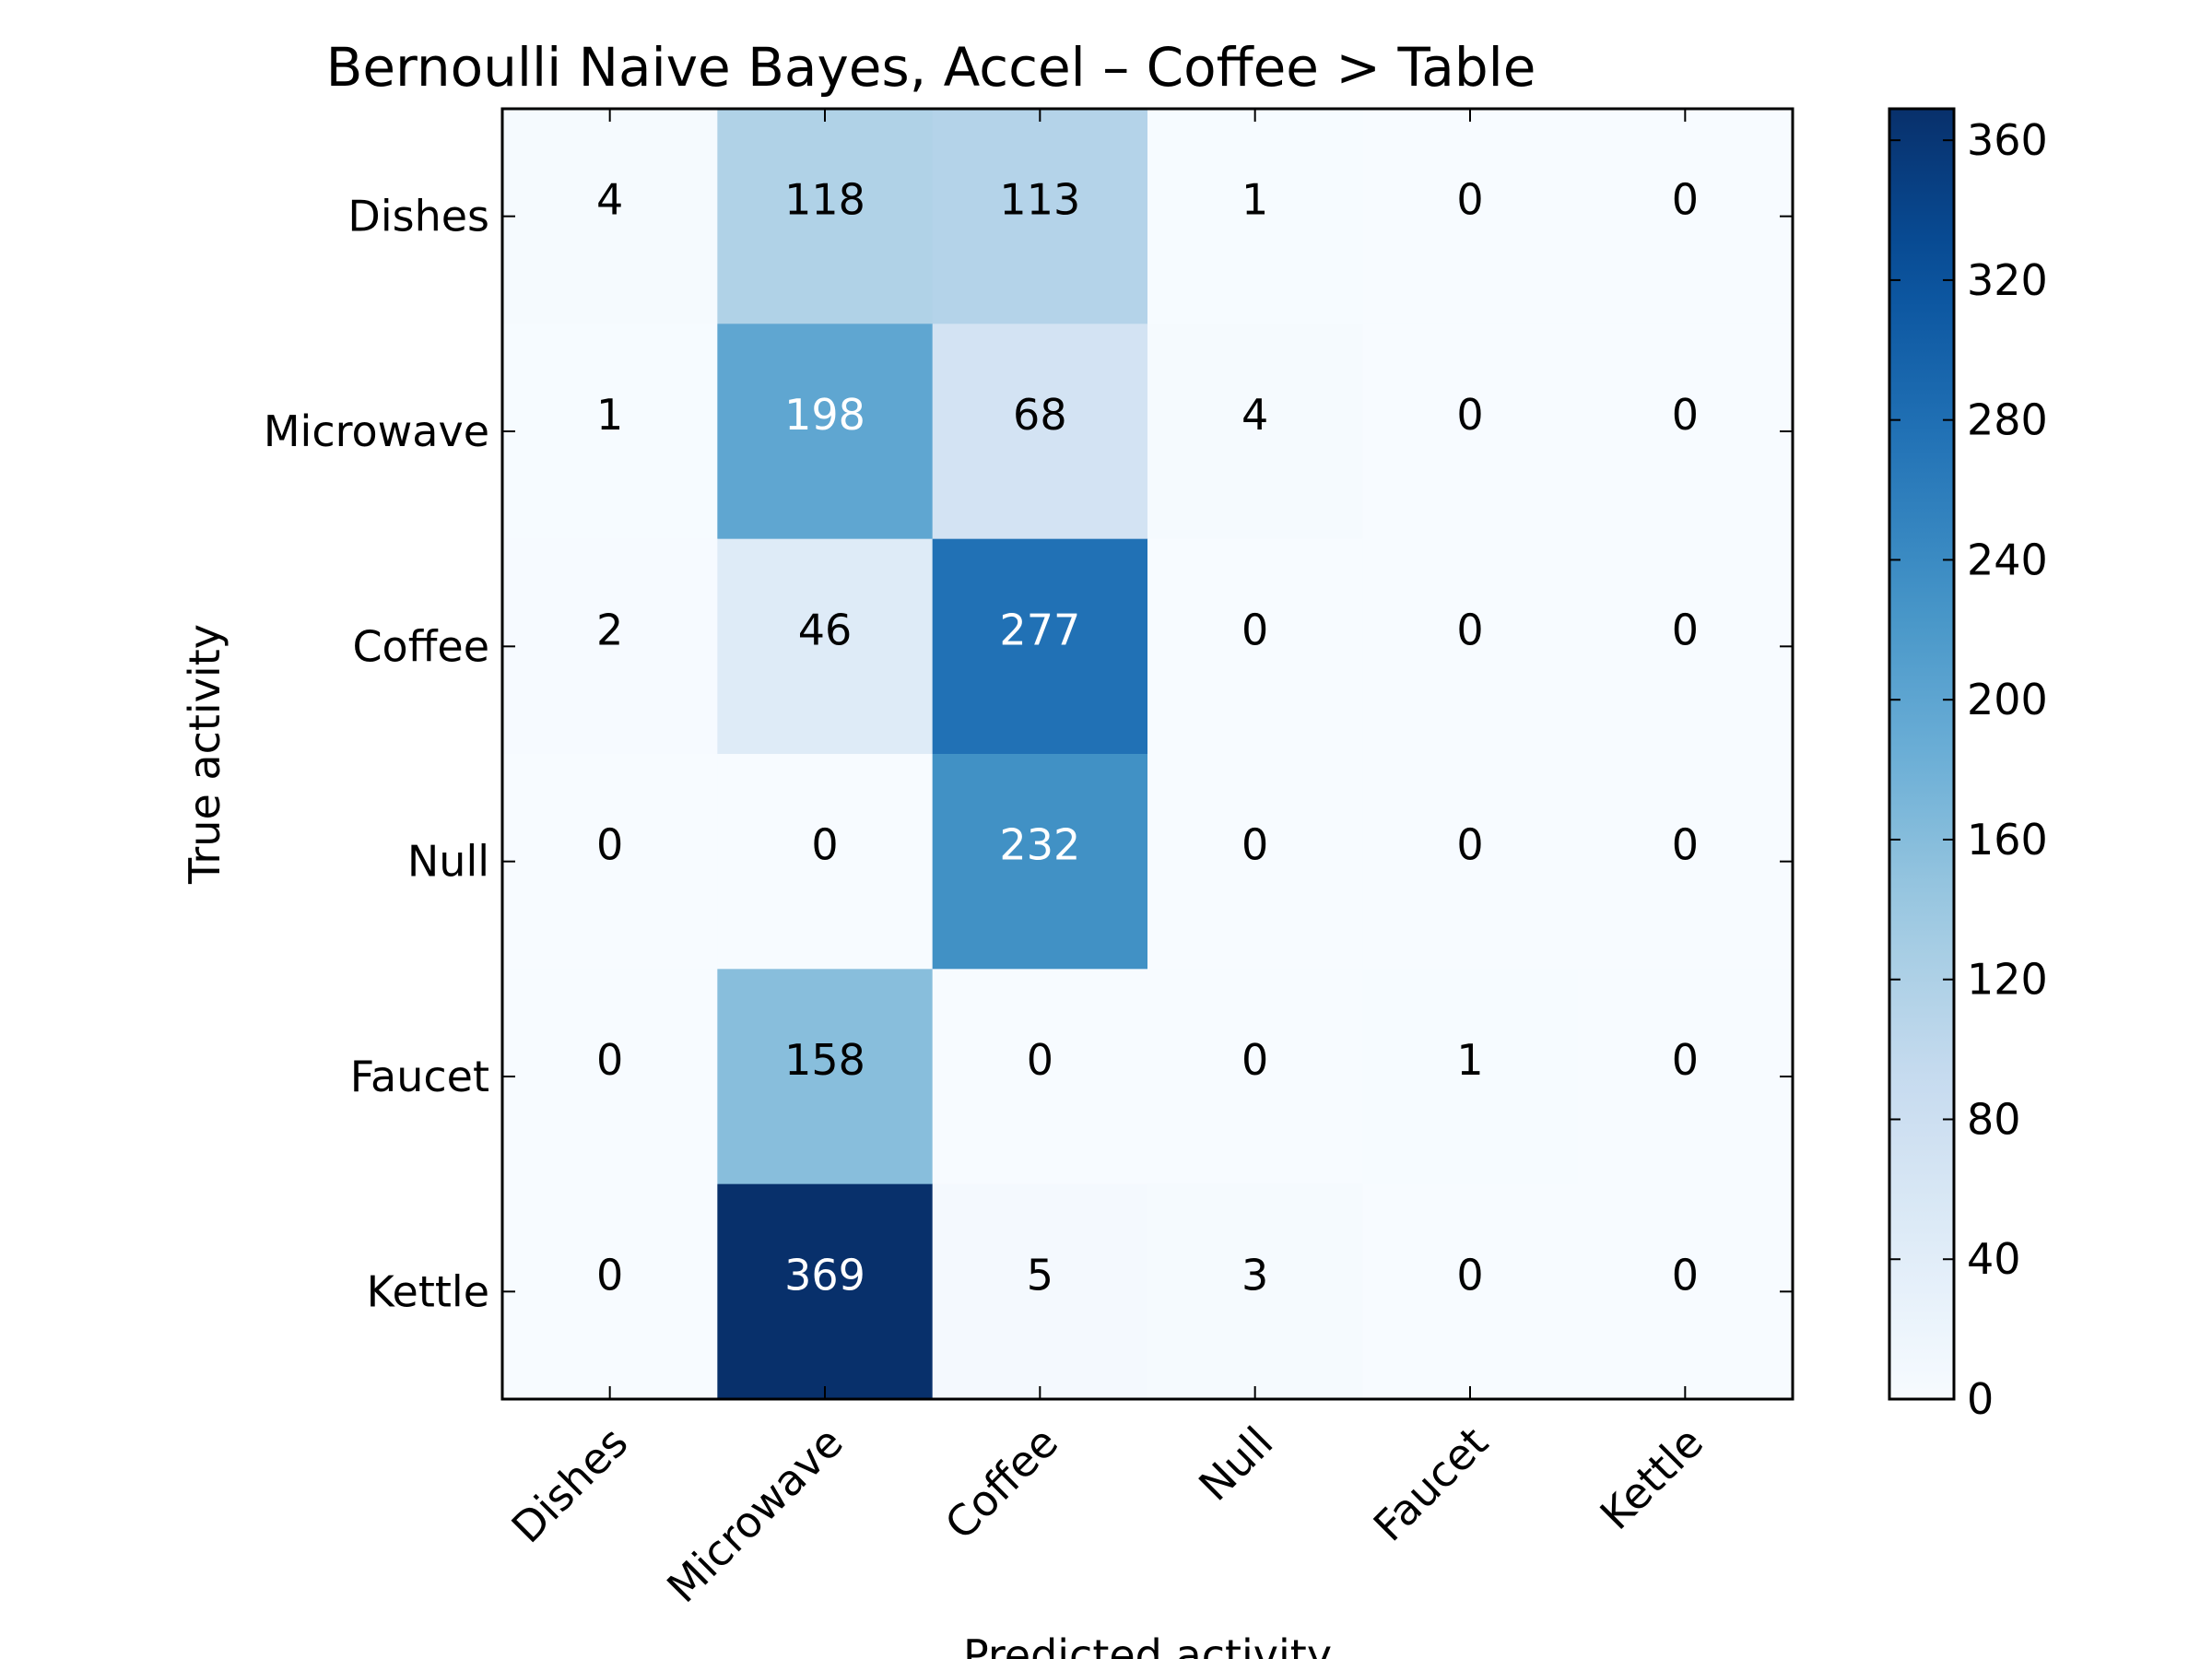 The width and height of the screenshot is (2212, 1659). What do you see at coordinates (1235, 1464) in the screenshot?
I see `x-tick-label: Null` at bounding box center [1235, 1464].